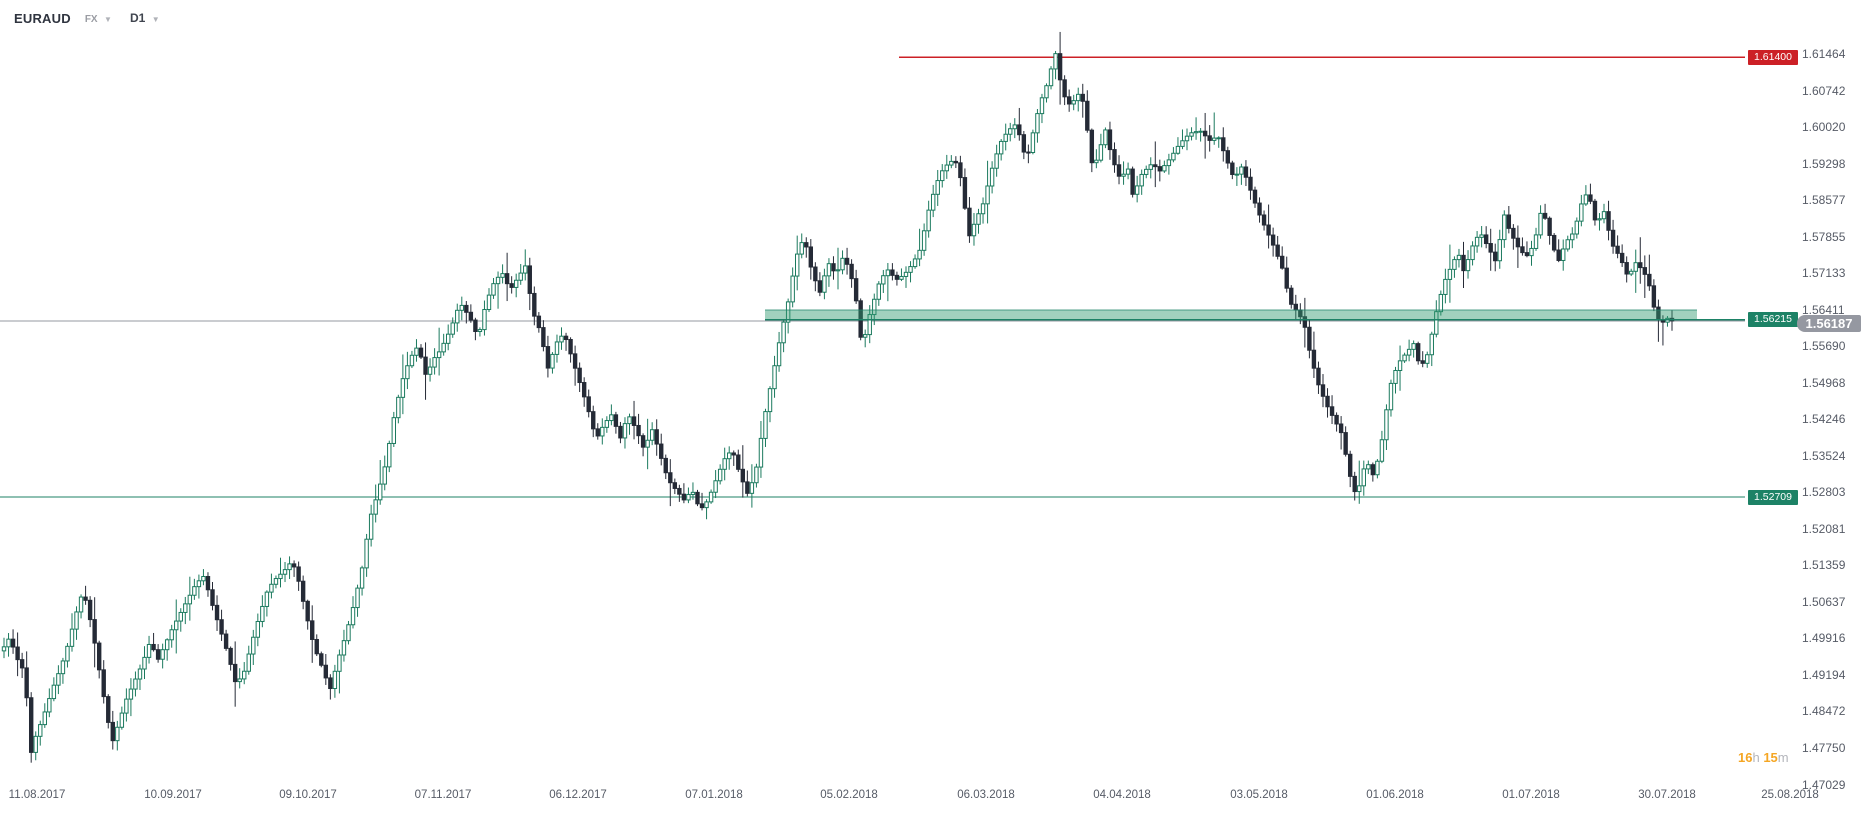  What do you see at coordinates (1773, 319) in the screenshot?
I see `zone-price-tag: 1.56215` at bounding box center [1773, 319].